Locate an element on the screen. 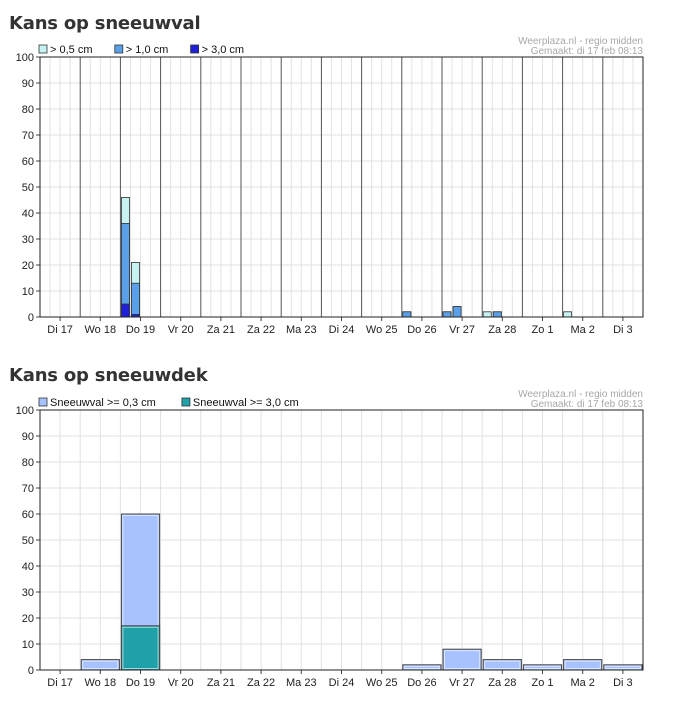  legend-label: > 0,5 cm is located at coordinates (71, 50).